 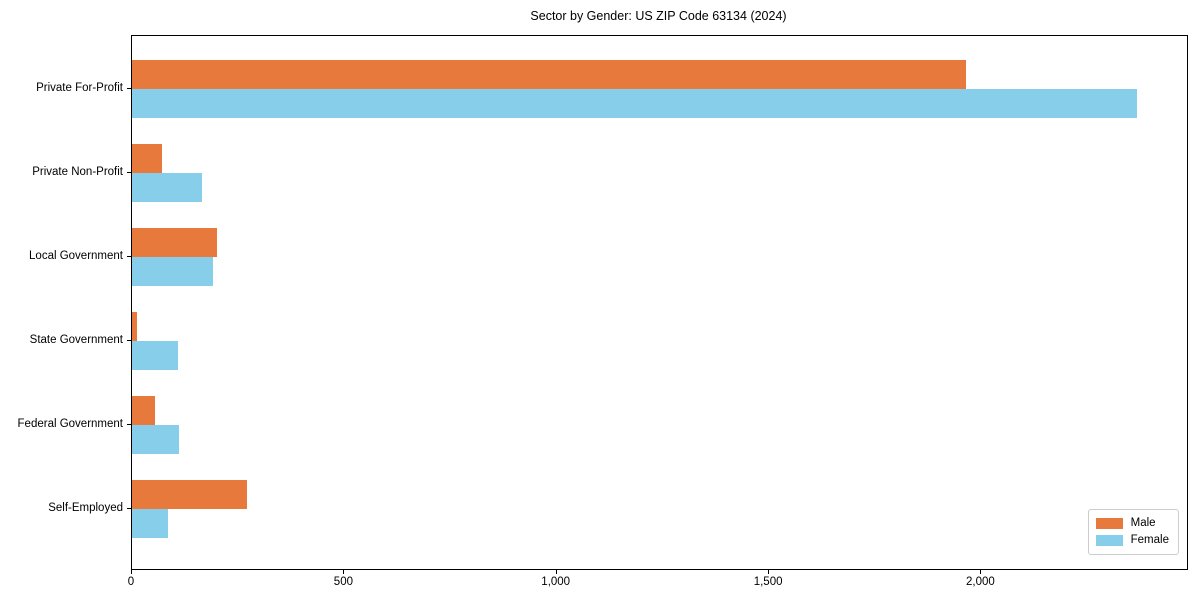 What do you see at coordinates (131, 582) in the screenshot?
I see `x-axis-tick-label: 0` at bounding box center [131, 582].